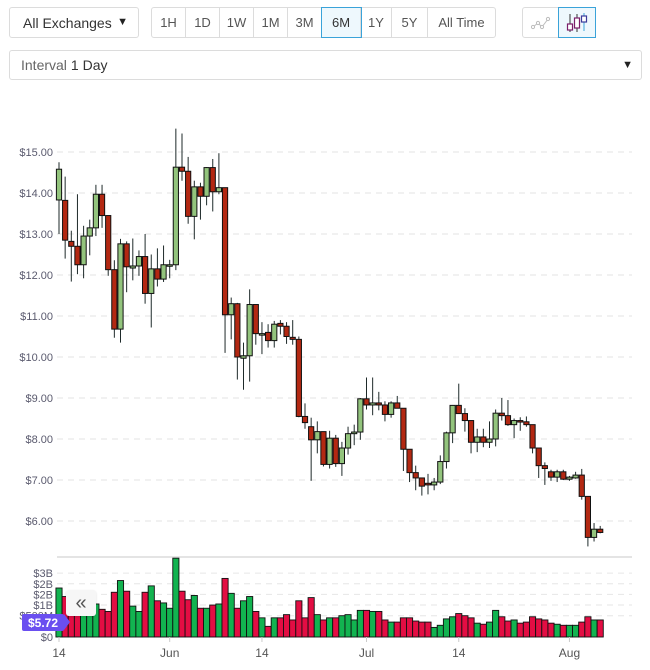 This screenshot has height=670, width=650. What do you see at coordinates (81, 603) in the screenshot?
I see `scroll-back-button: «` at bounding box center [81, 603].